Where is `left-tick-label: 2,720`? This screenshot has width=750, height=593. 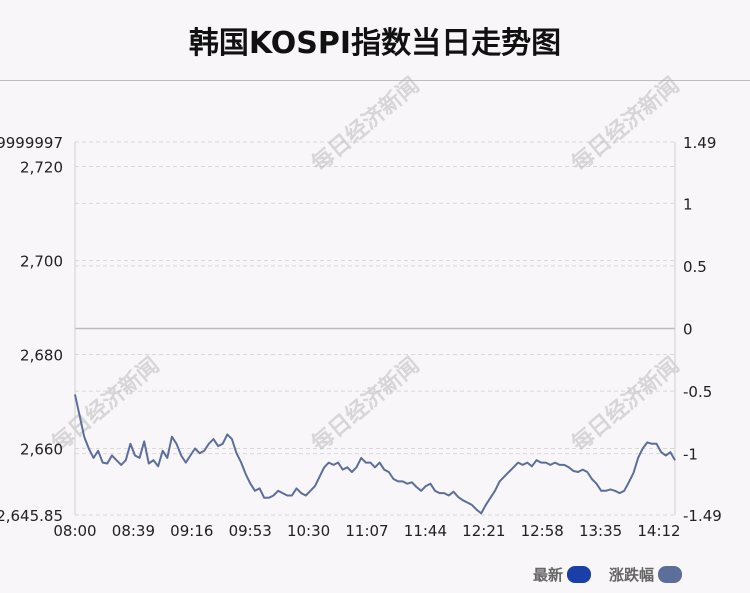 left-tick-label: 2,720 is located at coordinates (41, 167).